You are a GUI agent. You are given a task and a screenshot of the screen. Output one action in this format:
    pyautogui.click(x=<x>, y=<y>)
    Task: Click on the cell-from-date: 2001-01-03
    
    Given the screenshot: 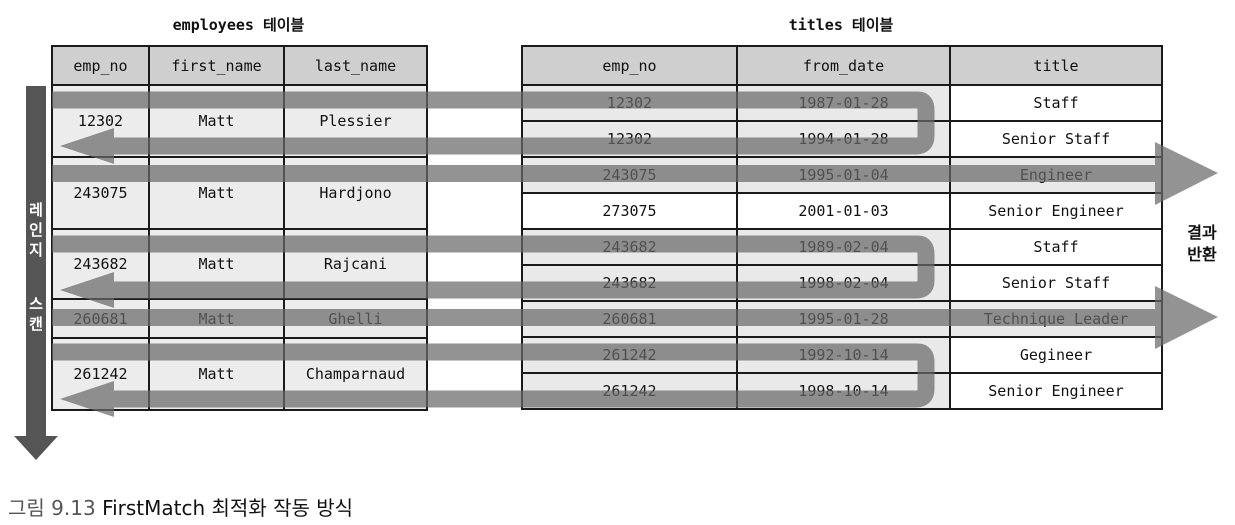 What is the action you would take?
    pyautogui.click(x=843, y=211)
    